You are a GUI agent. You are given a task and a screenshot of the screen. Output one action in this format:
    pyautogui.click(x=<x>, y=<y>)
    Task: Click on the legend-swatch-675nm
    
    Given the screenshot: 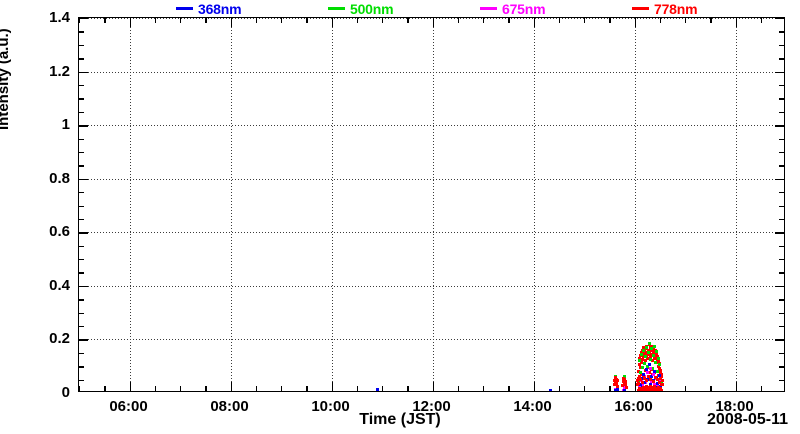 What is the action you would take?
    pyautogui.click(x=488, y=8)
    